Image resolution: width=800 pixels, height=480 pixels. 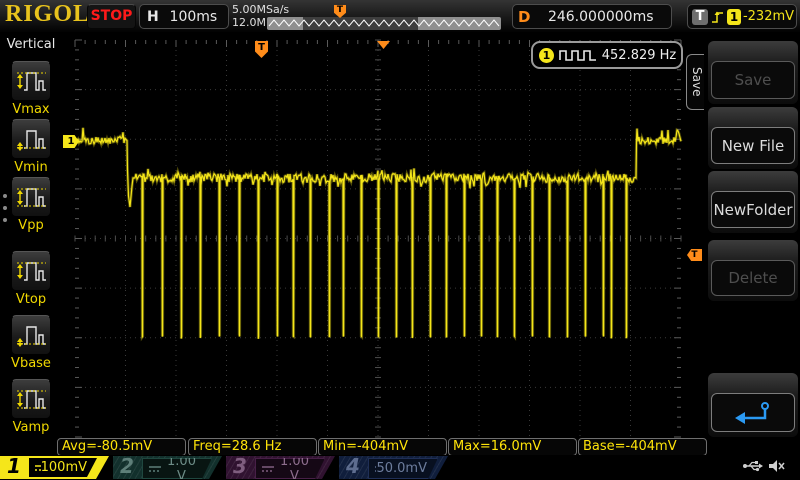 I want to click on measurement-avg: Avg=-80.5mV, so click(x=121, y=447).